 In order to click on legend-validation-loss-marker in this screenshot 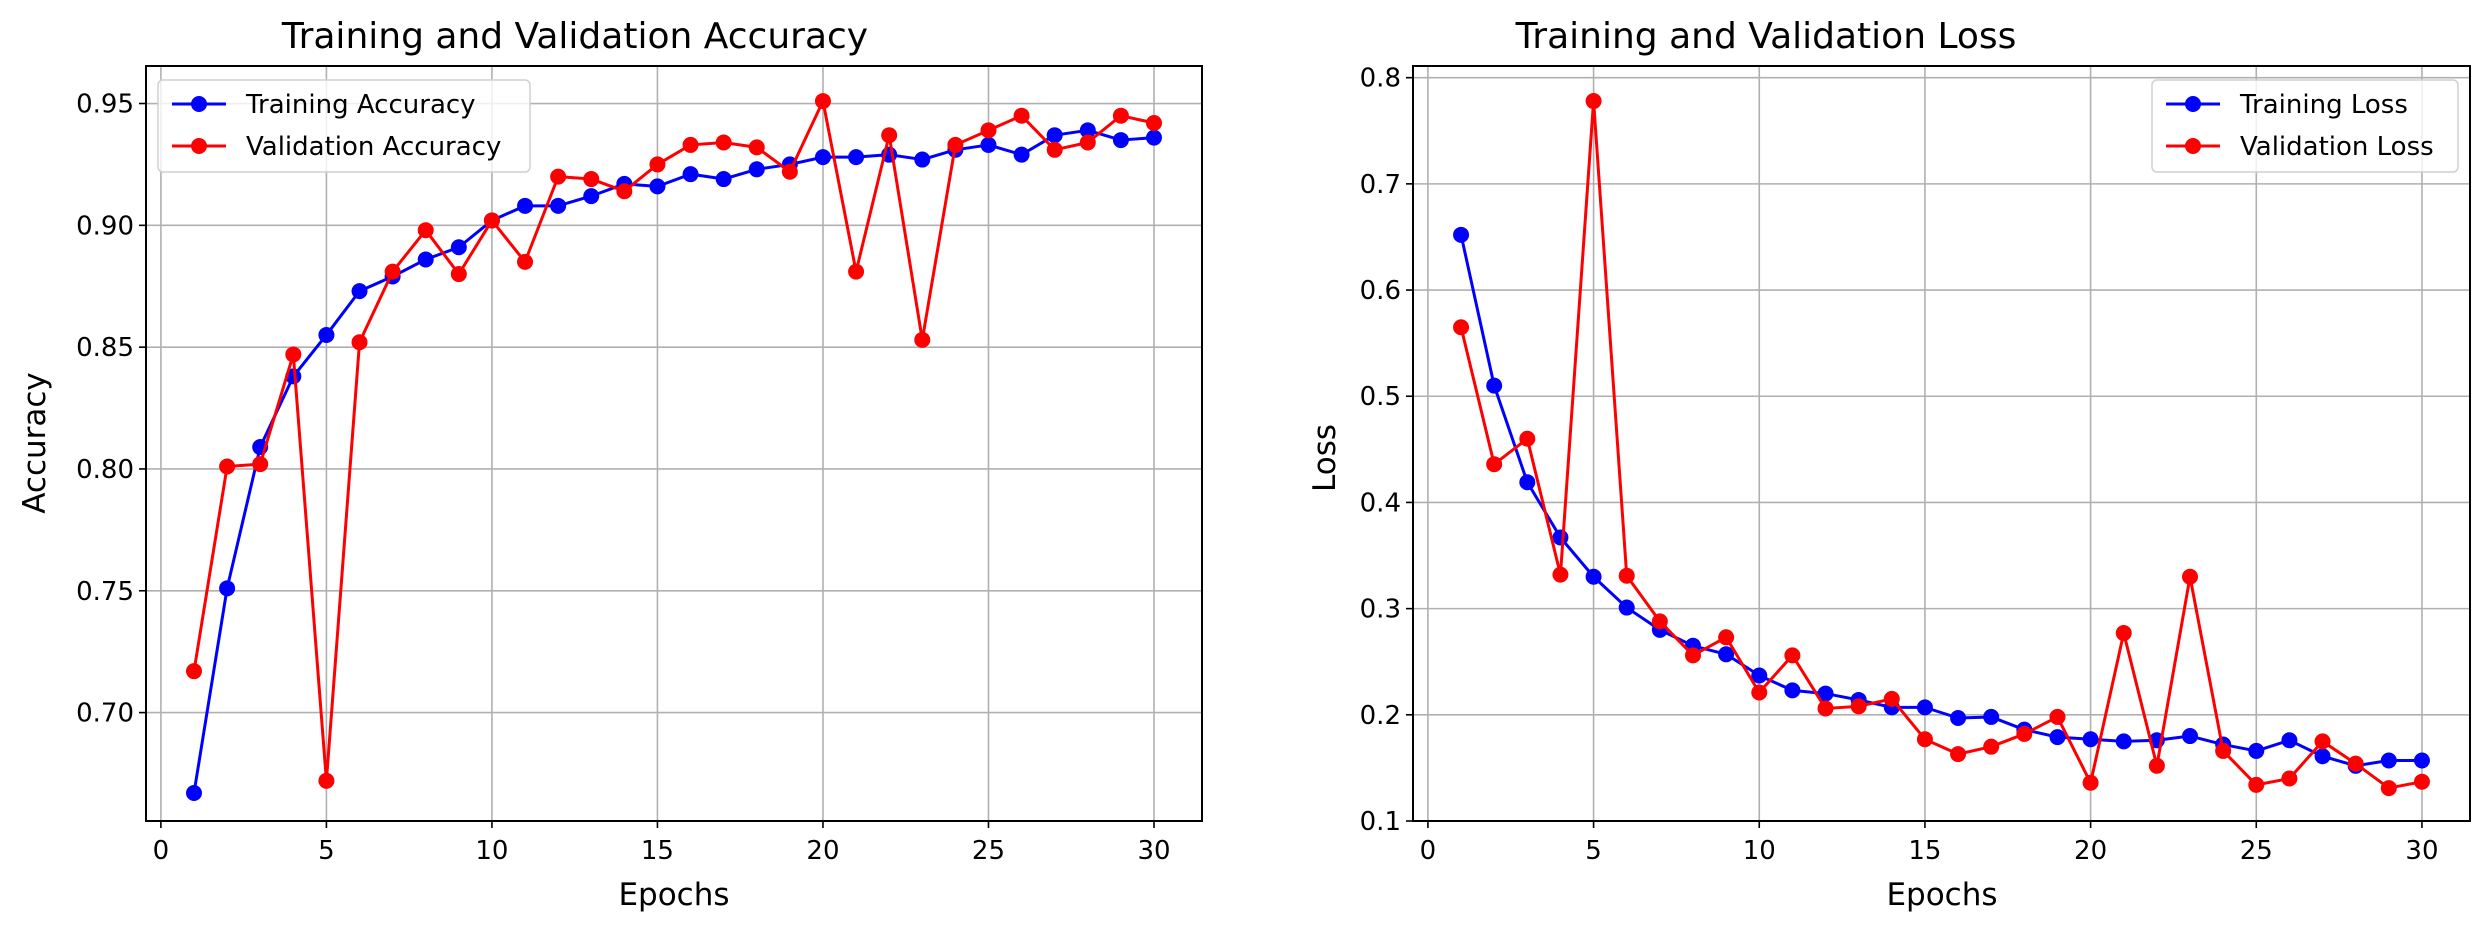, I will do `click(2193, 146)`.